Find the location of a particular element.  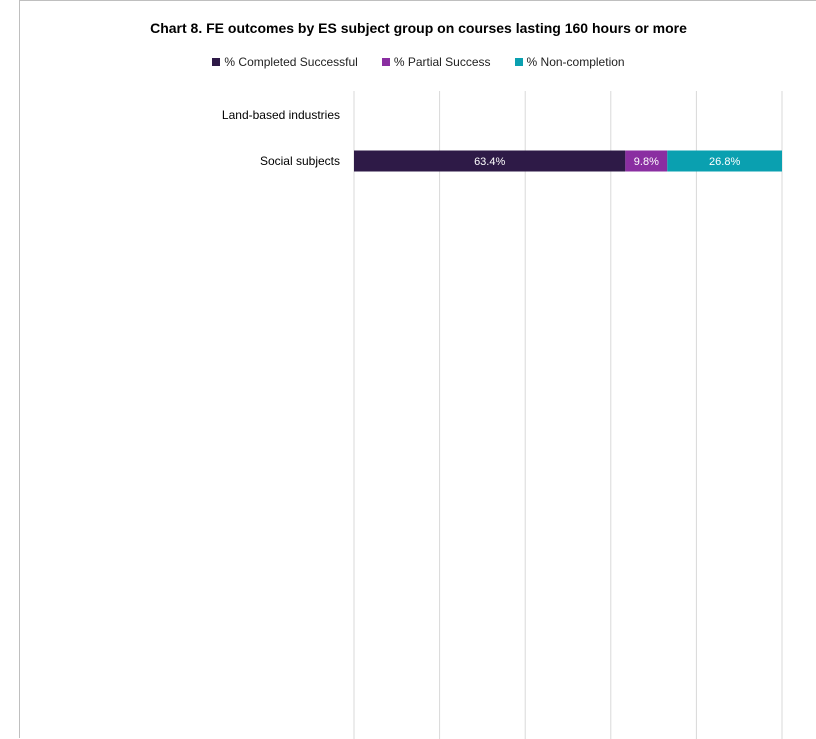

legend-item: % Non-completion is located at coordinates (569, 62).